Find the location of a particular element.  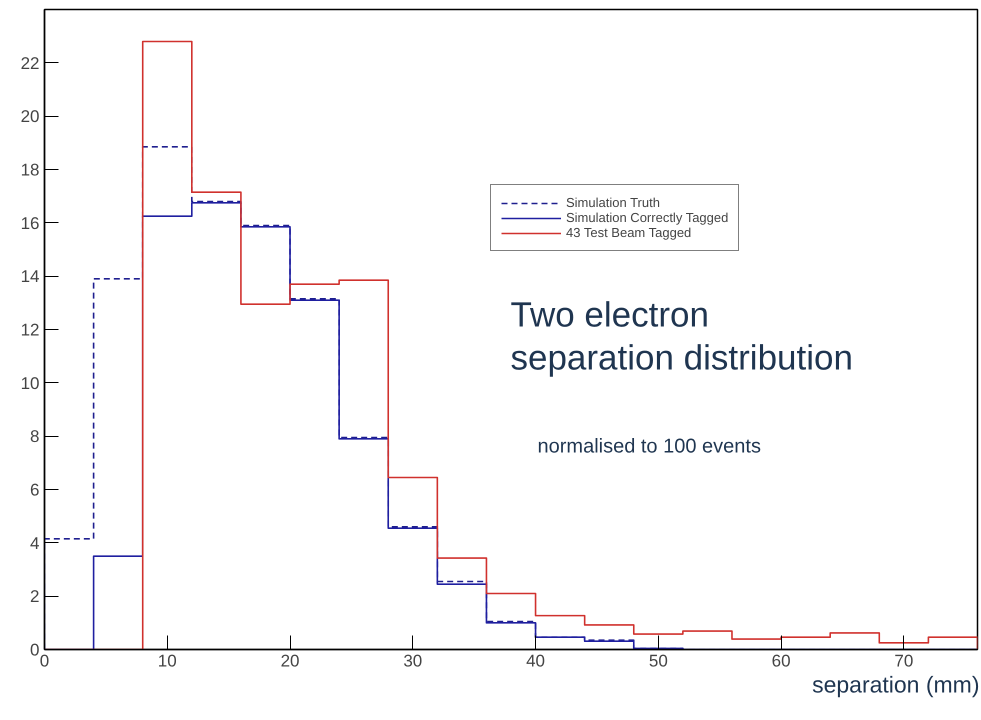

y-tick-label: 20 is located at coordinates (30, 116).